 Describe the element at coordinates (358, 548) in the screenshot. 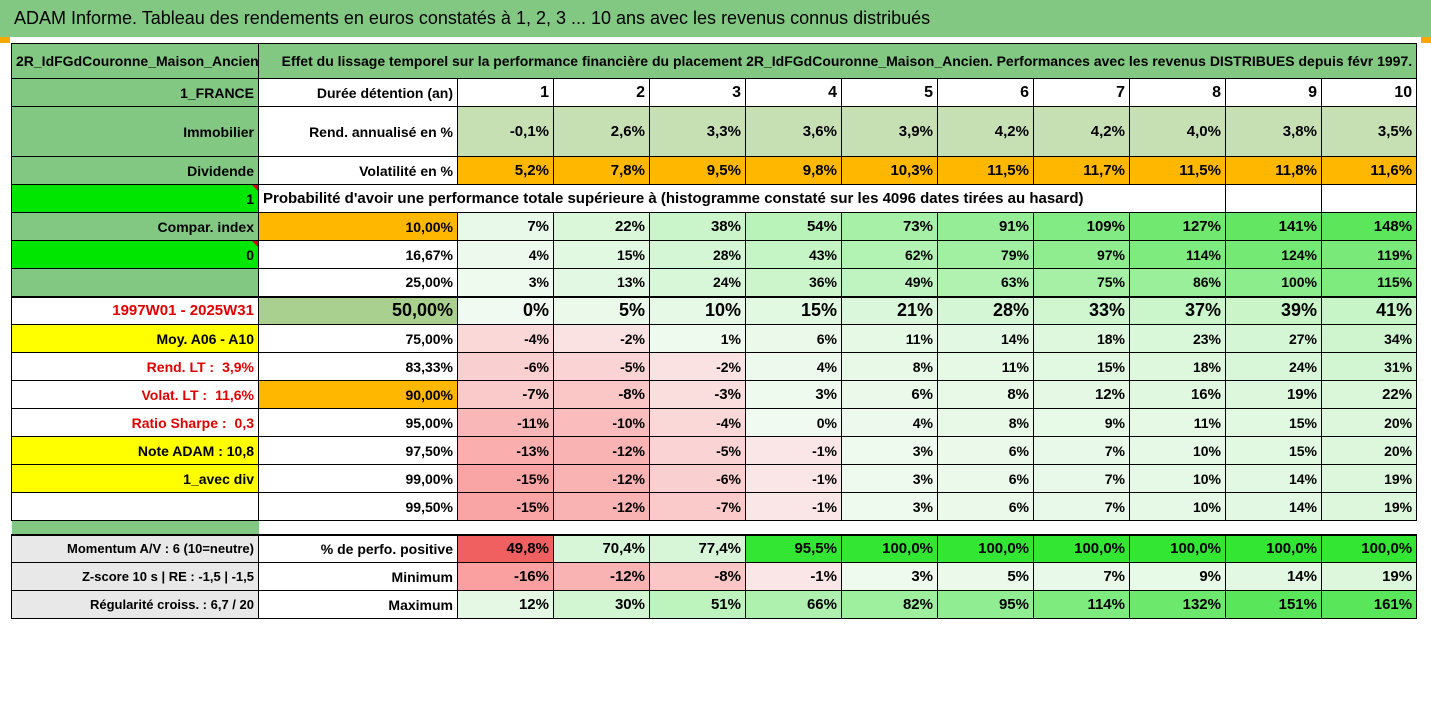

I see `pct-positive-label: % de perfo. positive` at that location.